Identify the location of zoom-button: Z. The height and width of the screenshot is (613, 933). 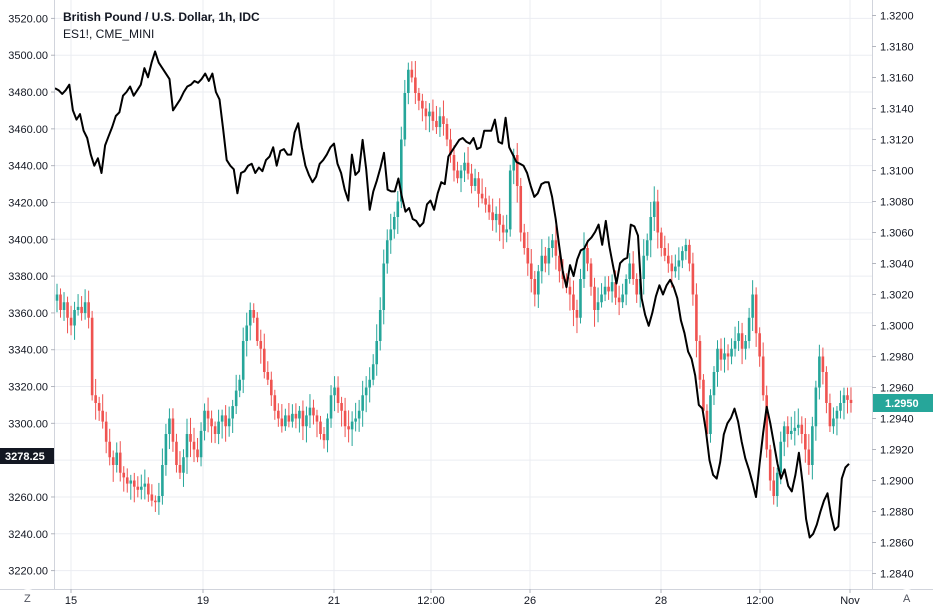
(28, 598).